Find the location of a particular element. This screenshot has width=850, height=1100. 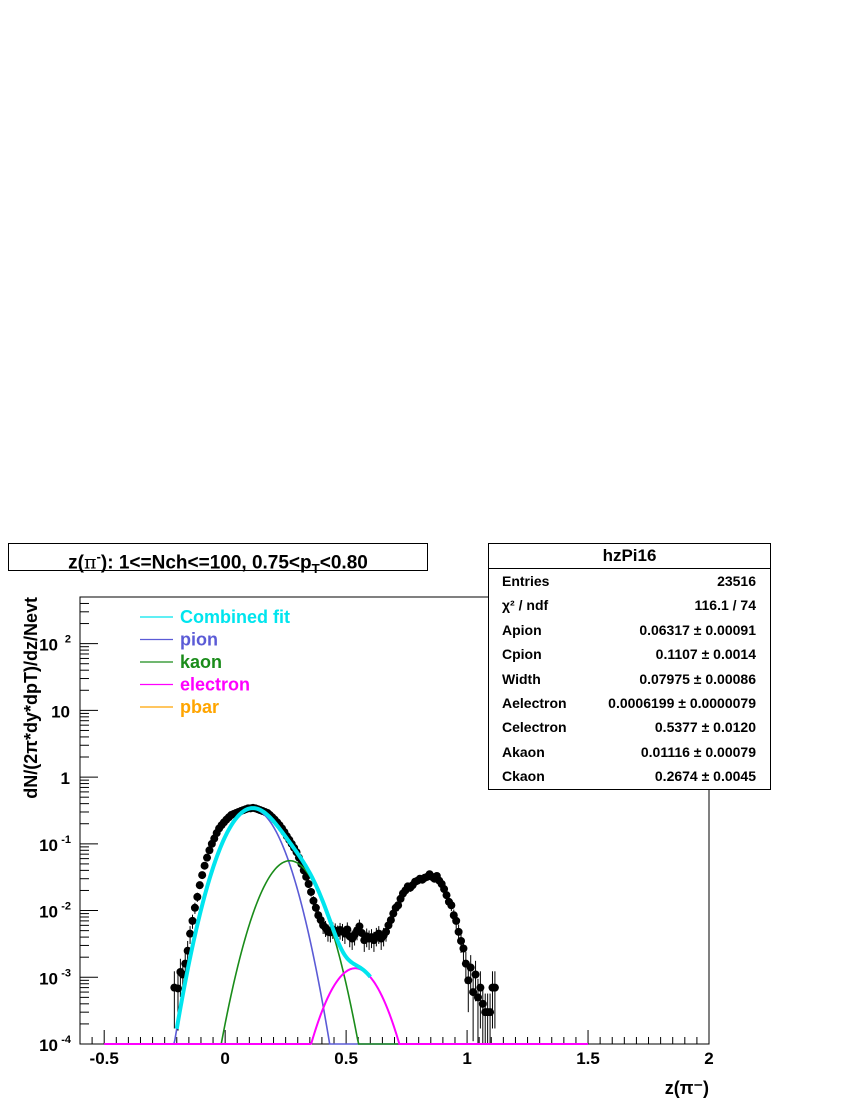

data-points is located at coordinates (334, 923).